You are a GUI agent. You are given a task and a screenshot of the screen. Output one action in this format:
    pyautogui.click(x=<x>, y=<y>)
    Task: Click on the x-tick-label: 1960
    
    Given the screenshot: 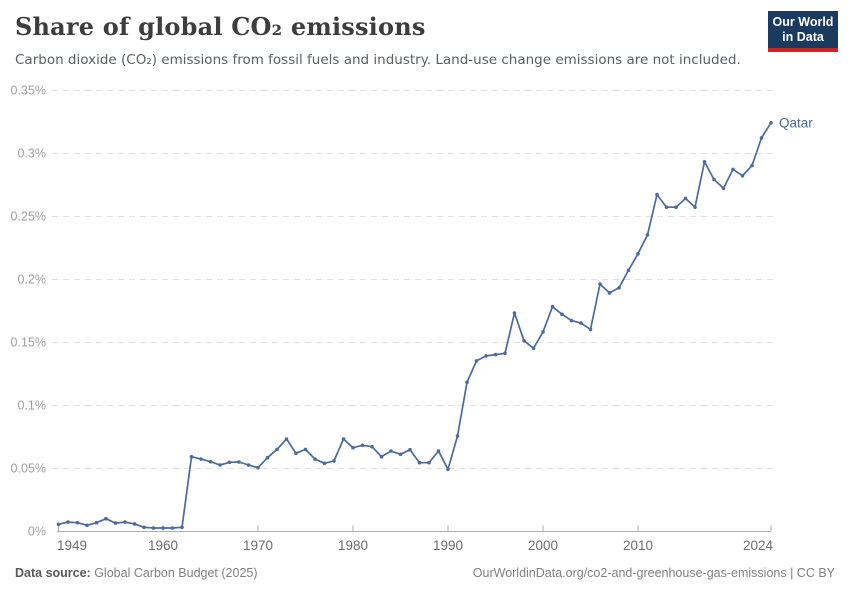 What is the action you would take?
    pyautogui.click(x=163, y=545)
    